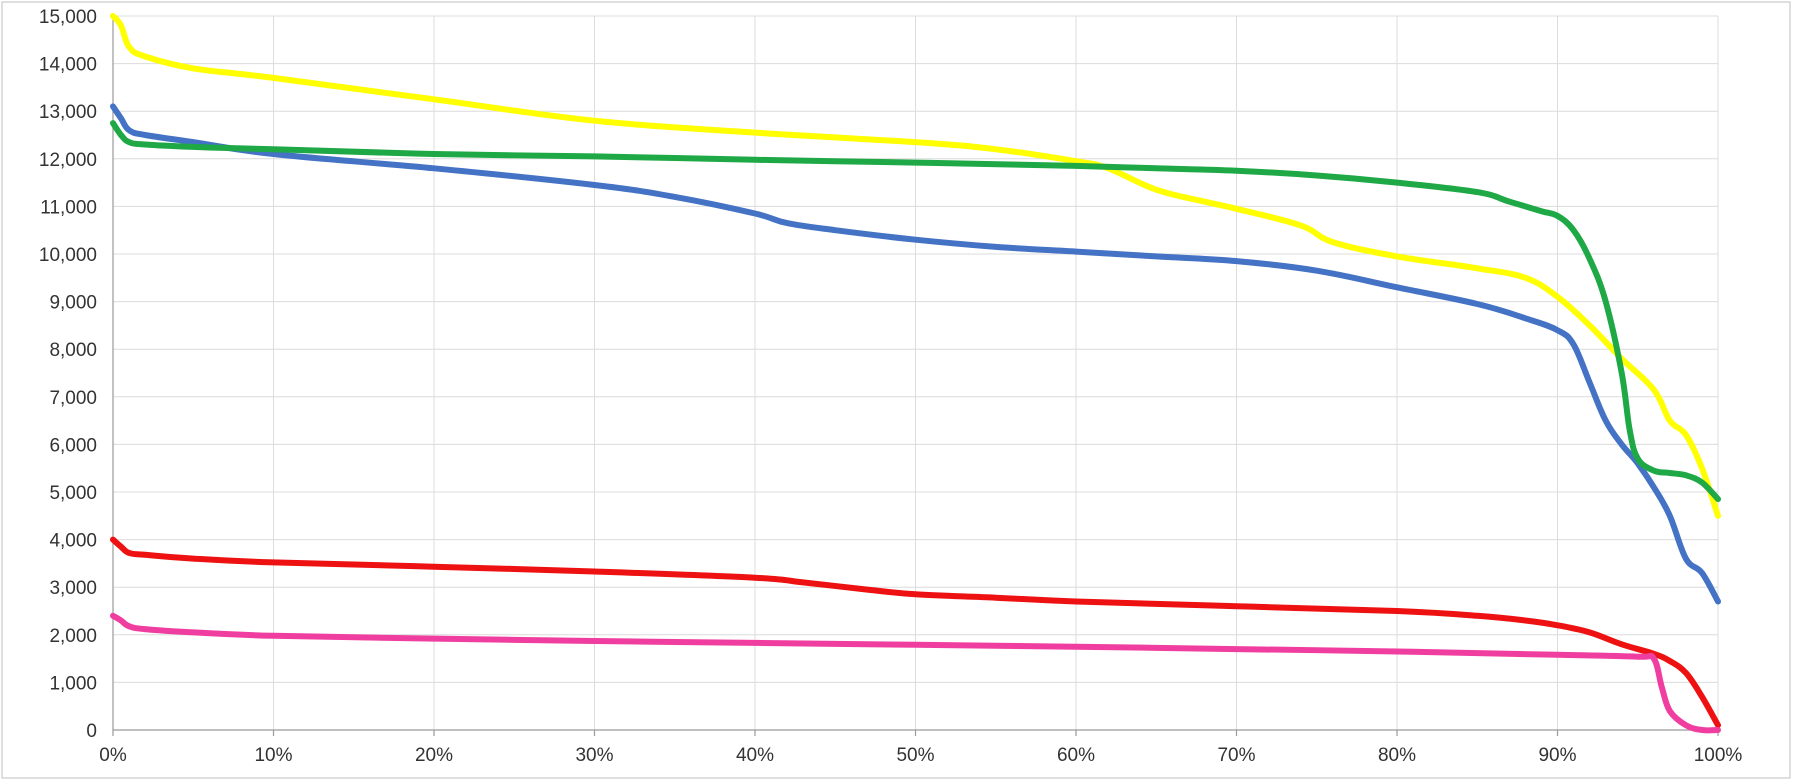 This screenshot has width=1793, height=782. What do you see at coordinates (73, 398) in the screenshot?
I see `y-tick-label: 7,000` at bounding box center [73, 398].